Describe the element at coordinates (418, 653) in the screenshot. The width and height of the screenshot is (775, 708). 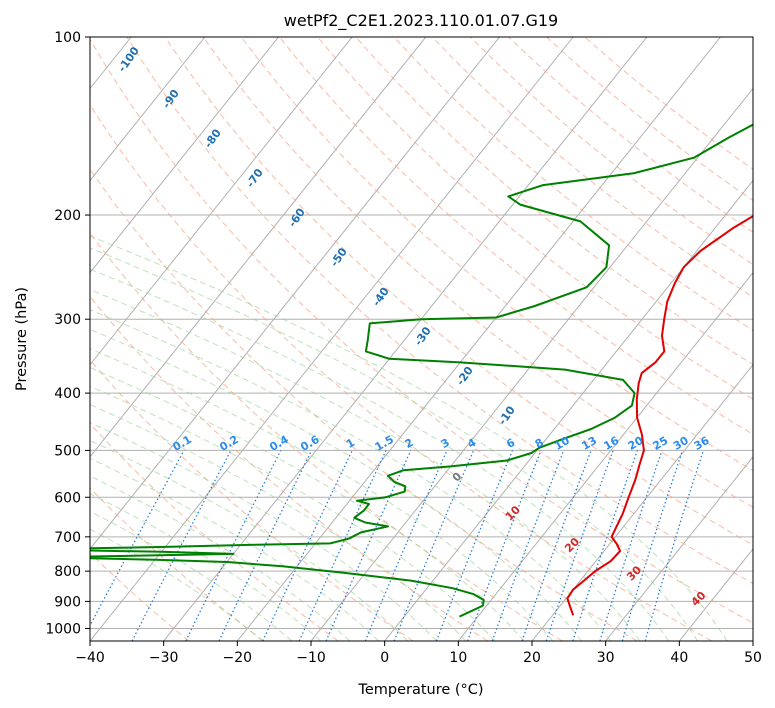
I see `x-axis: −40 −30 −20 −10 0 10 20 30 40 50` at that location.